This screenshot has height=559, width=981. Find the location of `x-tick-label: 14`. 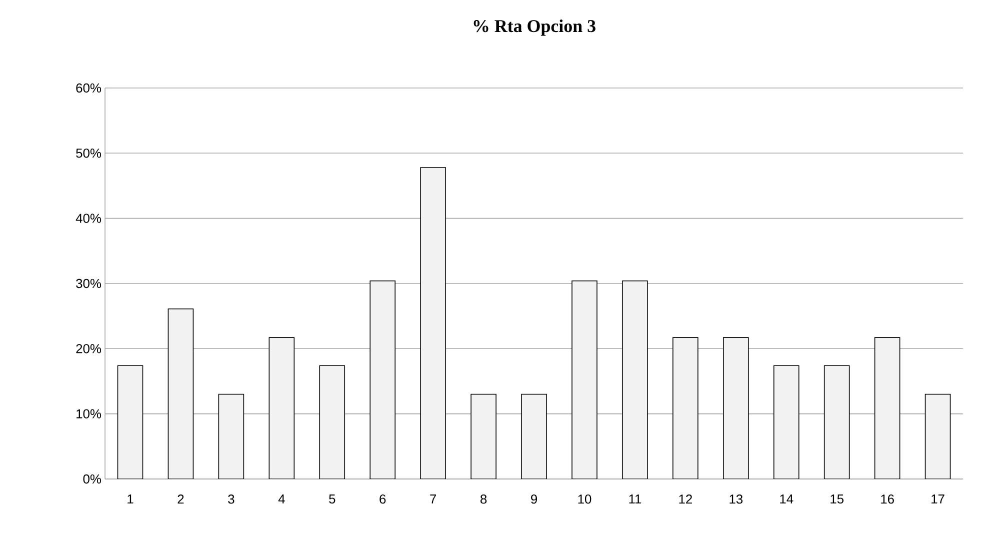

x-tick-label: 14 is located at coordinates (787, 499).